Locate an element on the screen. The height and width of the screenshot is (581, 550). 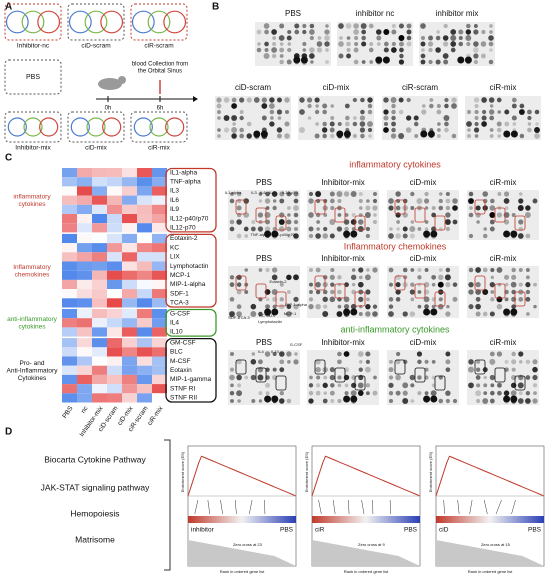
es-curve is located at coordinates (242, 476).